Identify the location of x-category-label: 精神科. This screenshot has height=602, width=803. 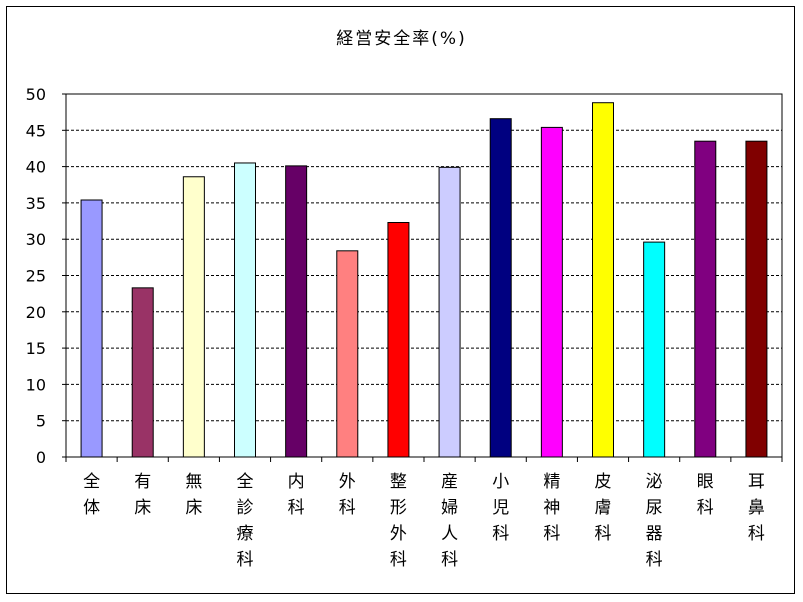
(551, 508).